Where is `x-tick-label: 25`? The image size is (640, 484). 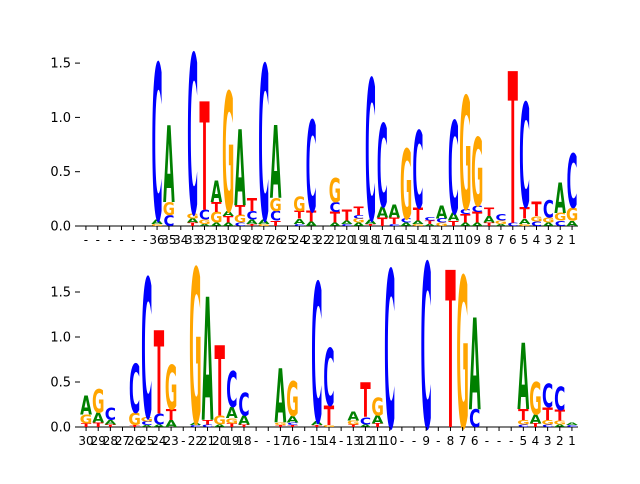 x-tick-label: 25 is located at coordinates (287, 240).